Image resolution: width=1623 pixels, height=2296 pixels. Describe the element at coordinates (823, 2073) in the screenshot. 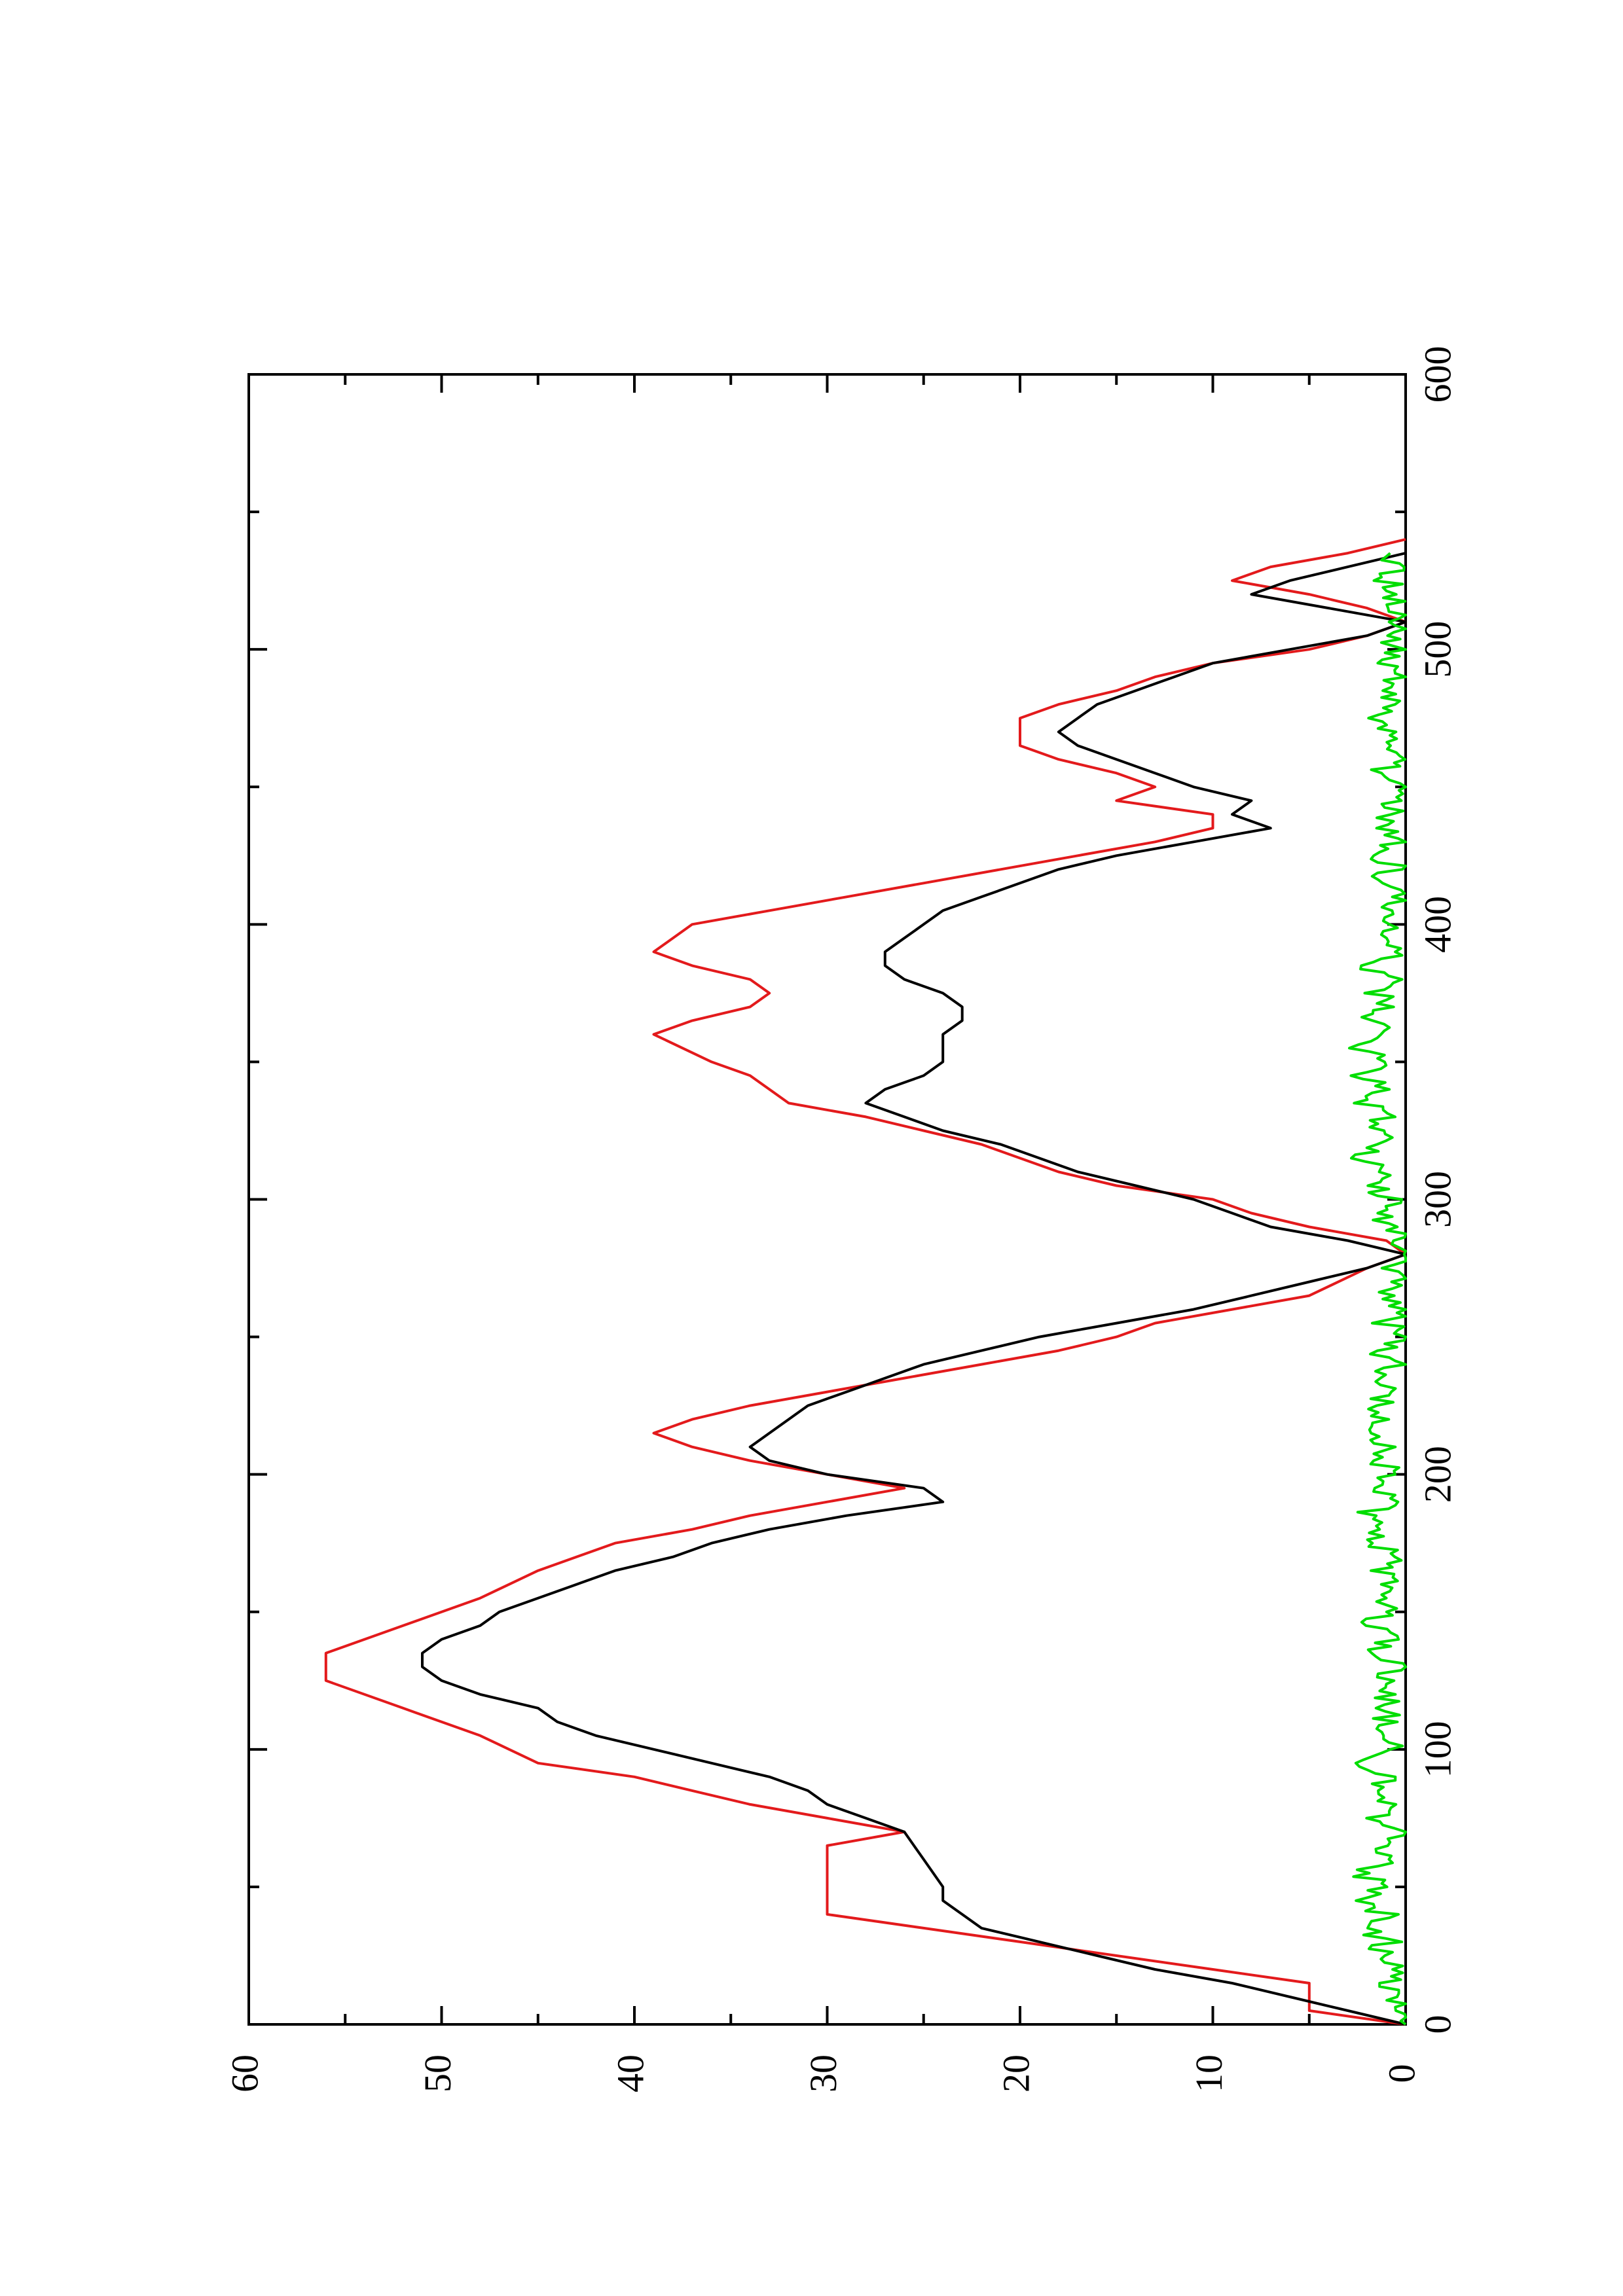

I see `y-tick-label: 30` at that location.